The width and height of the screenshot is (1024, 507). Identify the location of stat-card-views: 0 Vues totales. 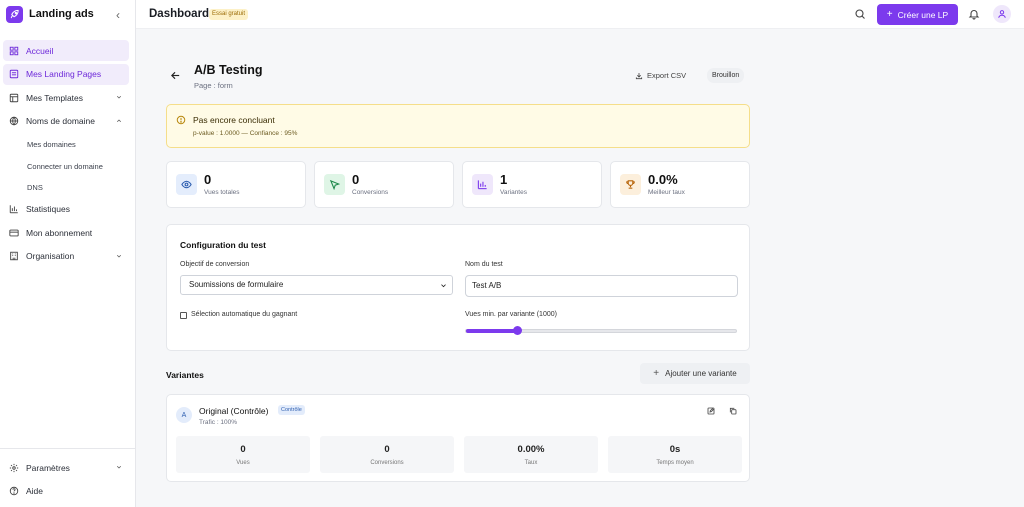
(236, 184).